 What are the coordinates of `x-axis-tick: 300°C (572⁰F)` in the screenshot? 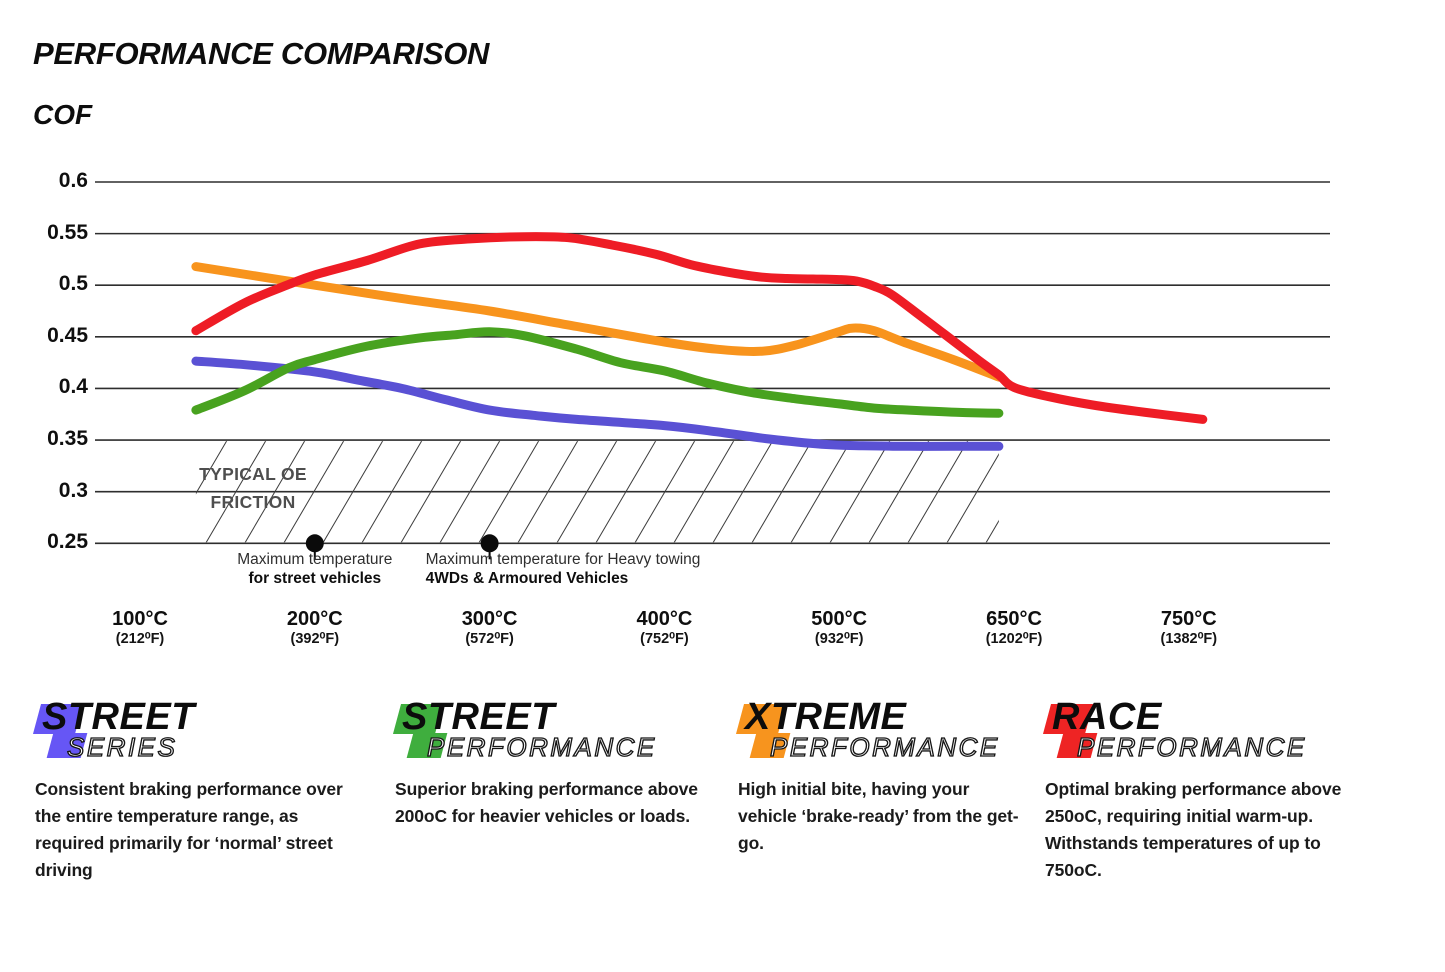 It's located at (490, 627).